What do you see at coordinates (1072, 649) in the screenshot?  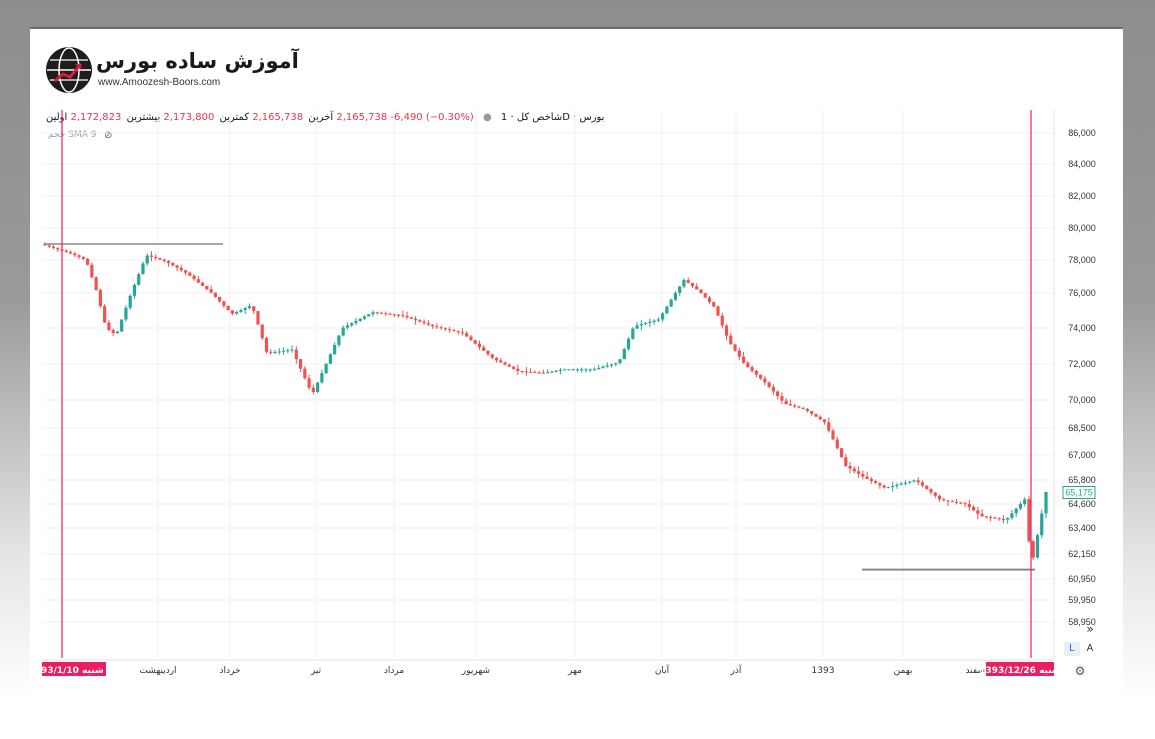 I see `log-scale-button: L` at bounding box center [1072, 649].